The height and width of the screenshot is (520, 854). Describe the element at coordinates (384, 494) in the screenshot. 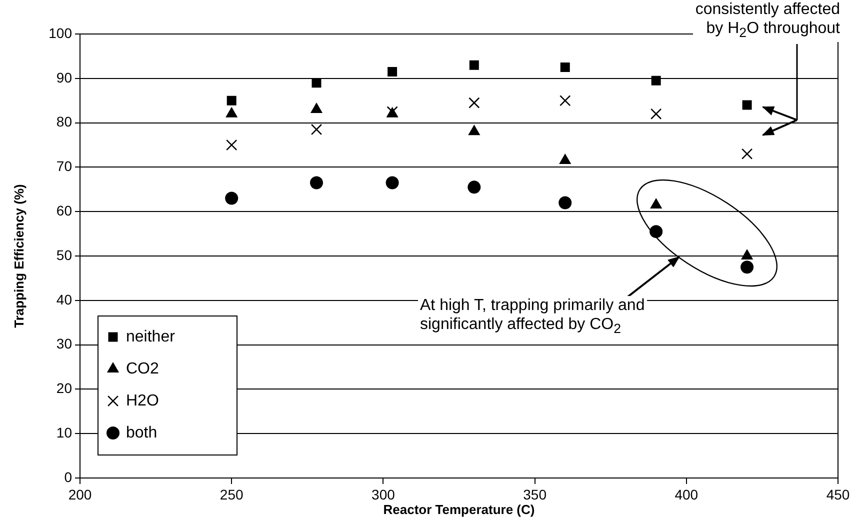

I see `x-tick-label: 300` at that location.